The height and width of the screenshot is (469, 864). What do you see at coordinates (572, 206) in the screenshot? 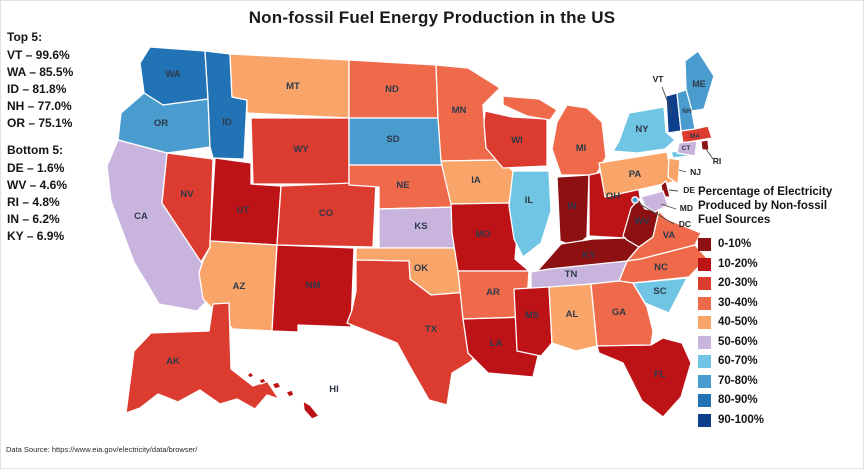
I see `state-label-IN: IN` at bounding box center [572, 206].